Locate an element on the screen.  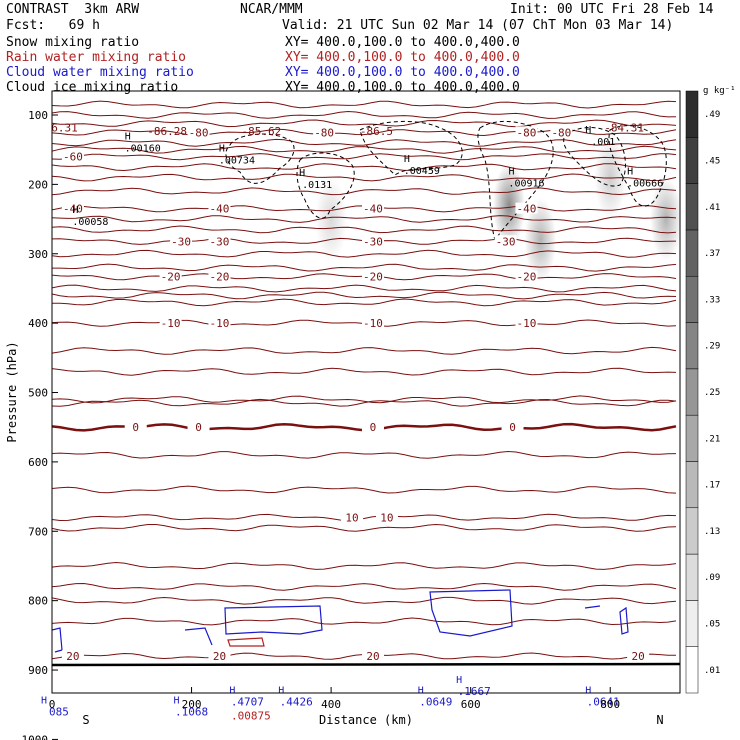
rain-water-contour is located at coordinates (246, 642).